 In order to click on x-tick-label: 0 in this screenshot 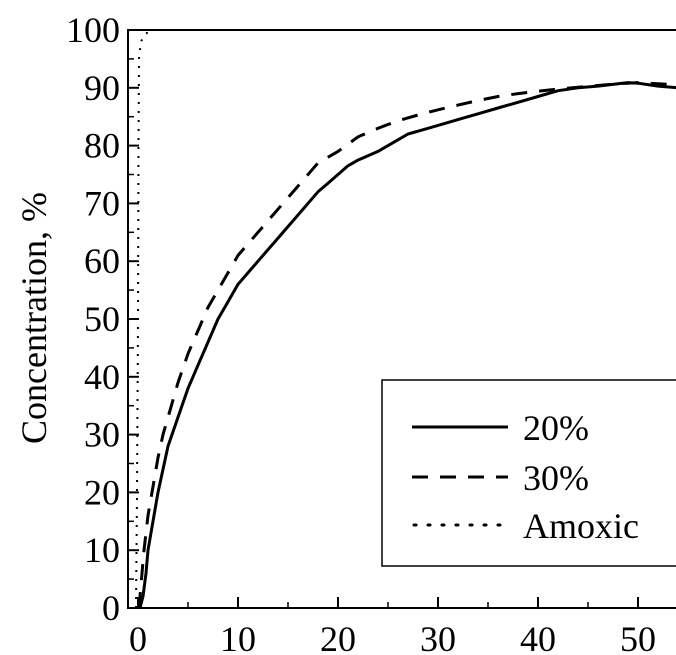, I will do `click(138, 637)`.